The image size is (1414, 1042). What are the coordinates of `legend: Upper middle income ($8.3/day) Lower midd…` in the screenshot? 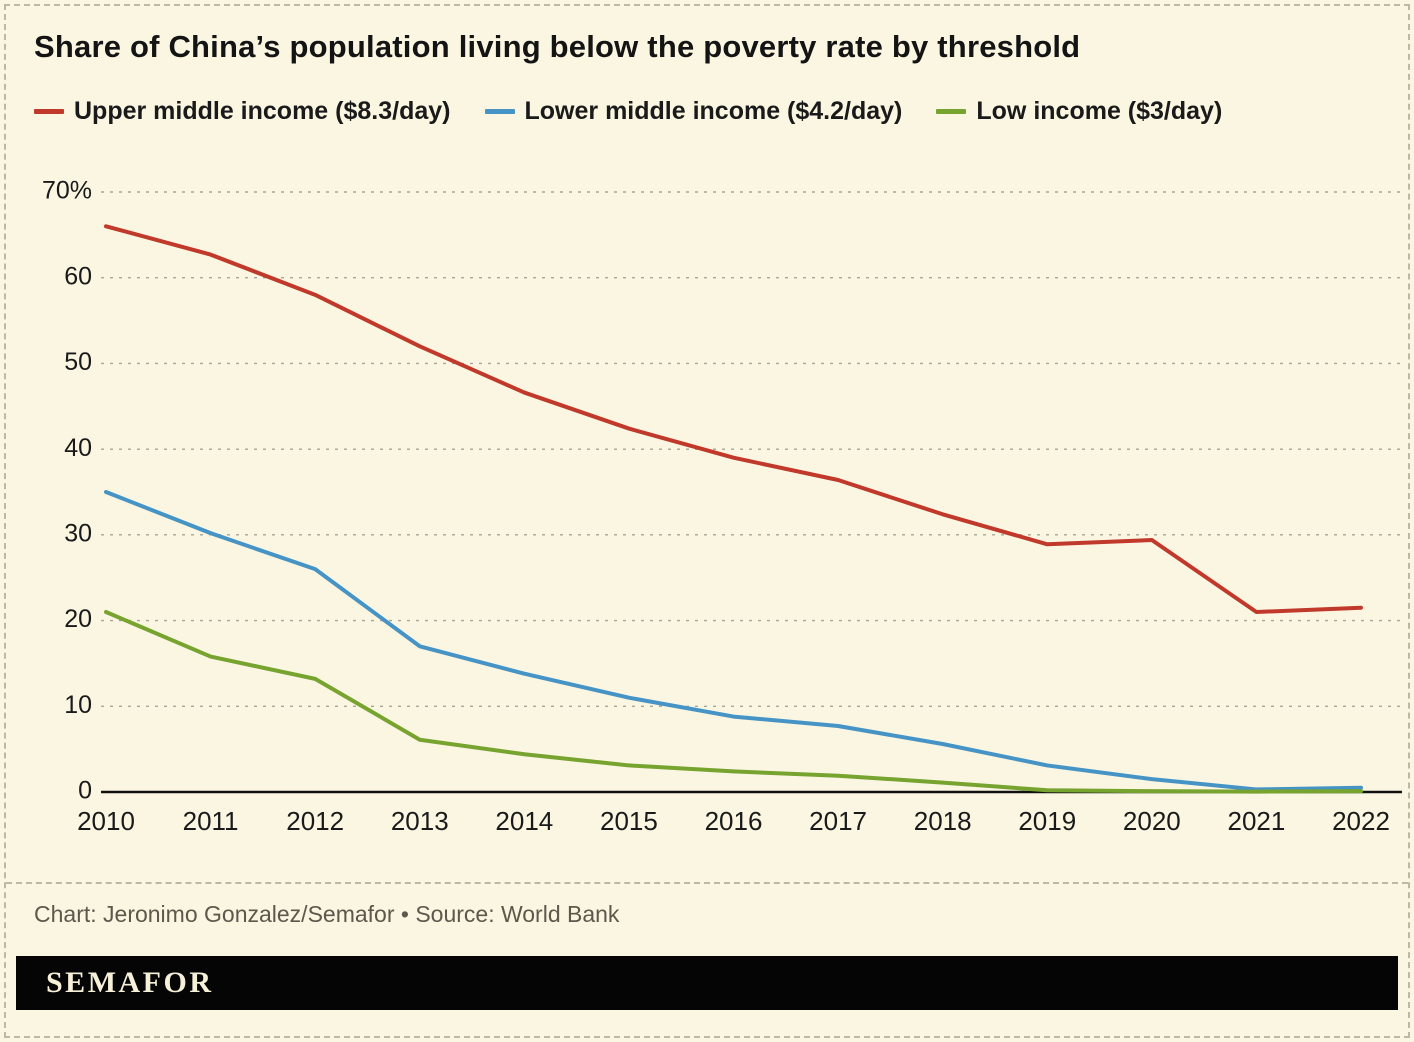 It's located at (707, 99).